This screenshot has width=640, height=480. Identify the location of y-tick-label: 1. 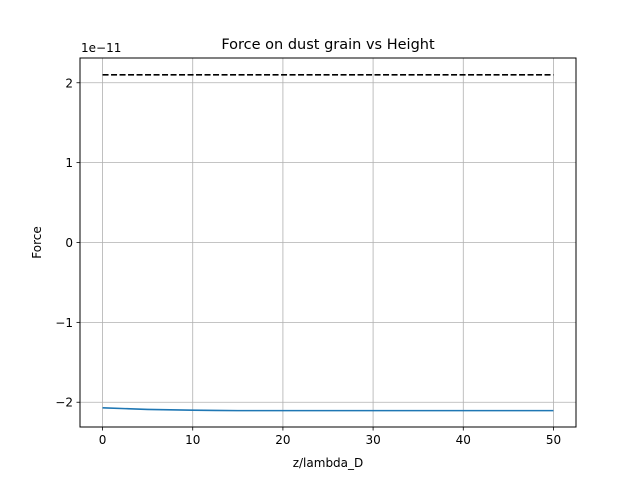
(69, 163).